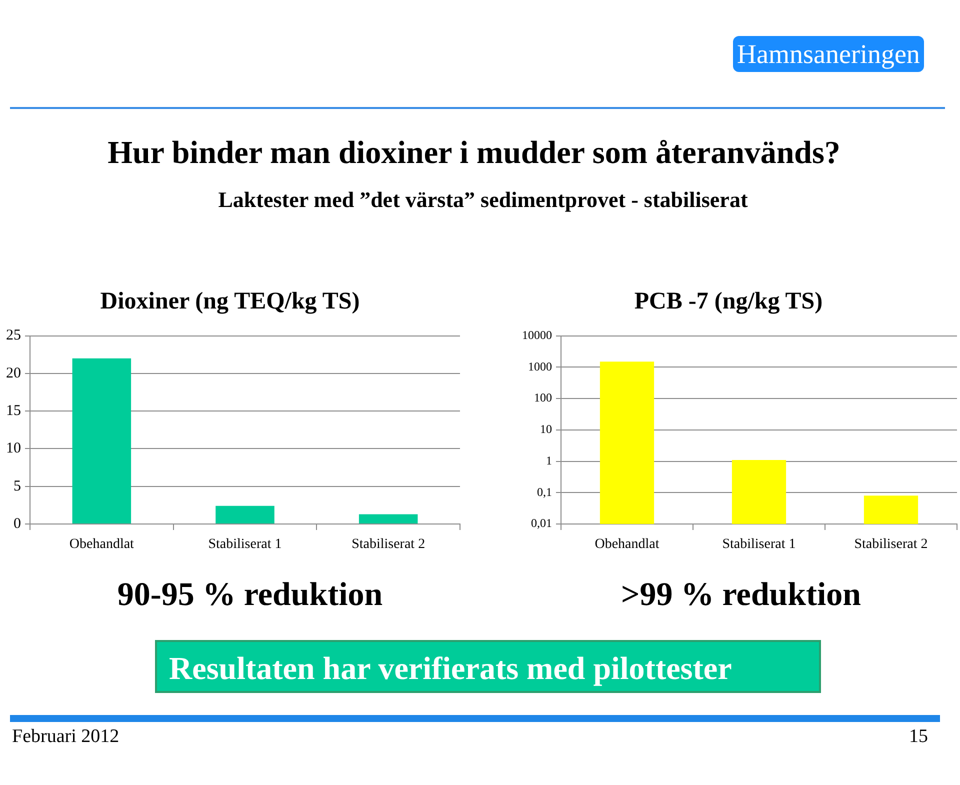  I want to click on text: Hamnsaneringen, so click(828, 54).